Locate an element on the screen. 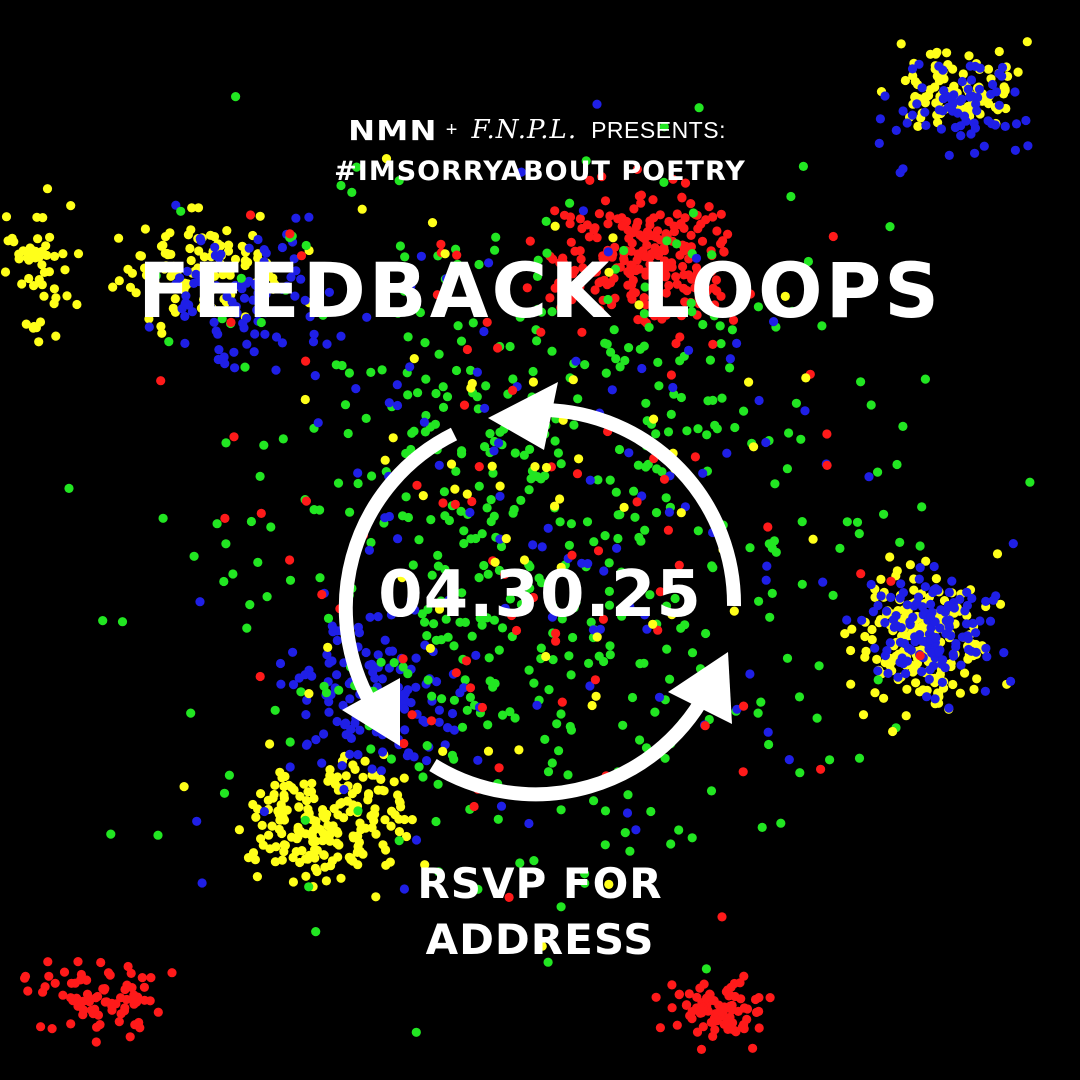 This screenshot has width=1080, height=1080. presents-label: PRESENTS: is located at coordinates (658, 129).